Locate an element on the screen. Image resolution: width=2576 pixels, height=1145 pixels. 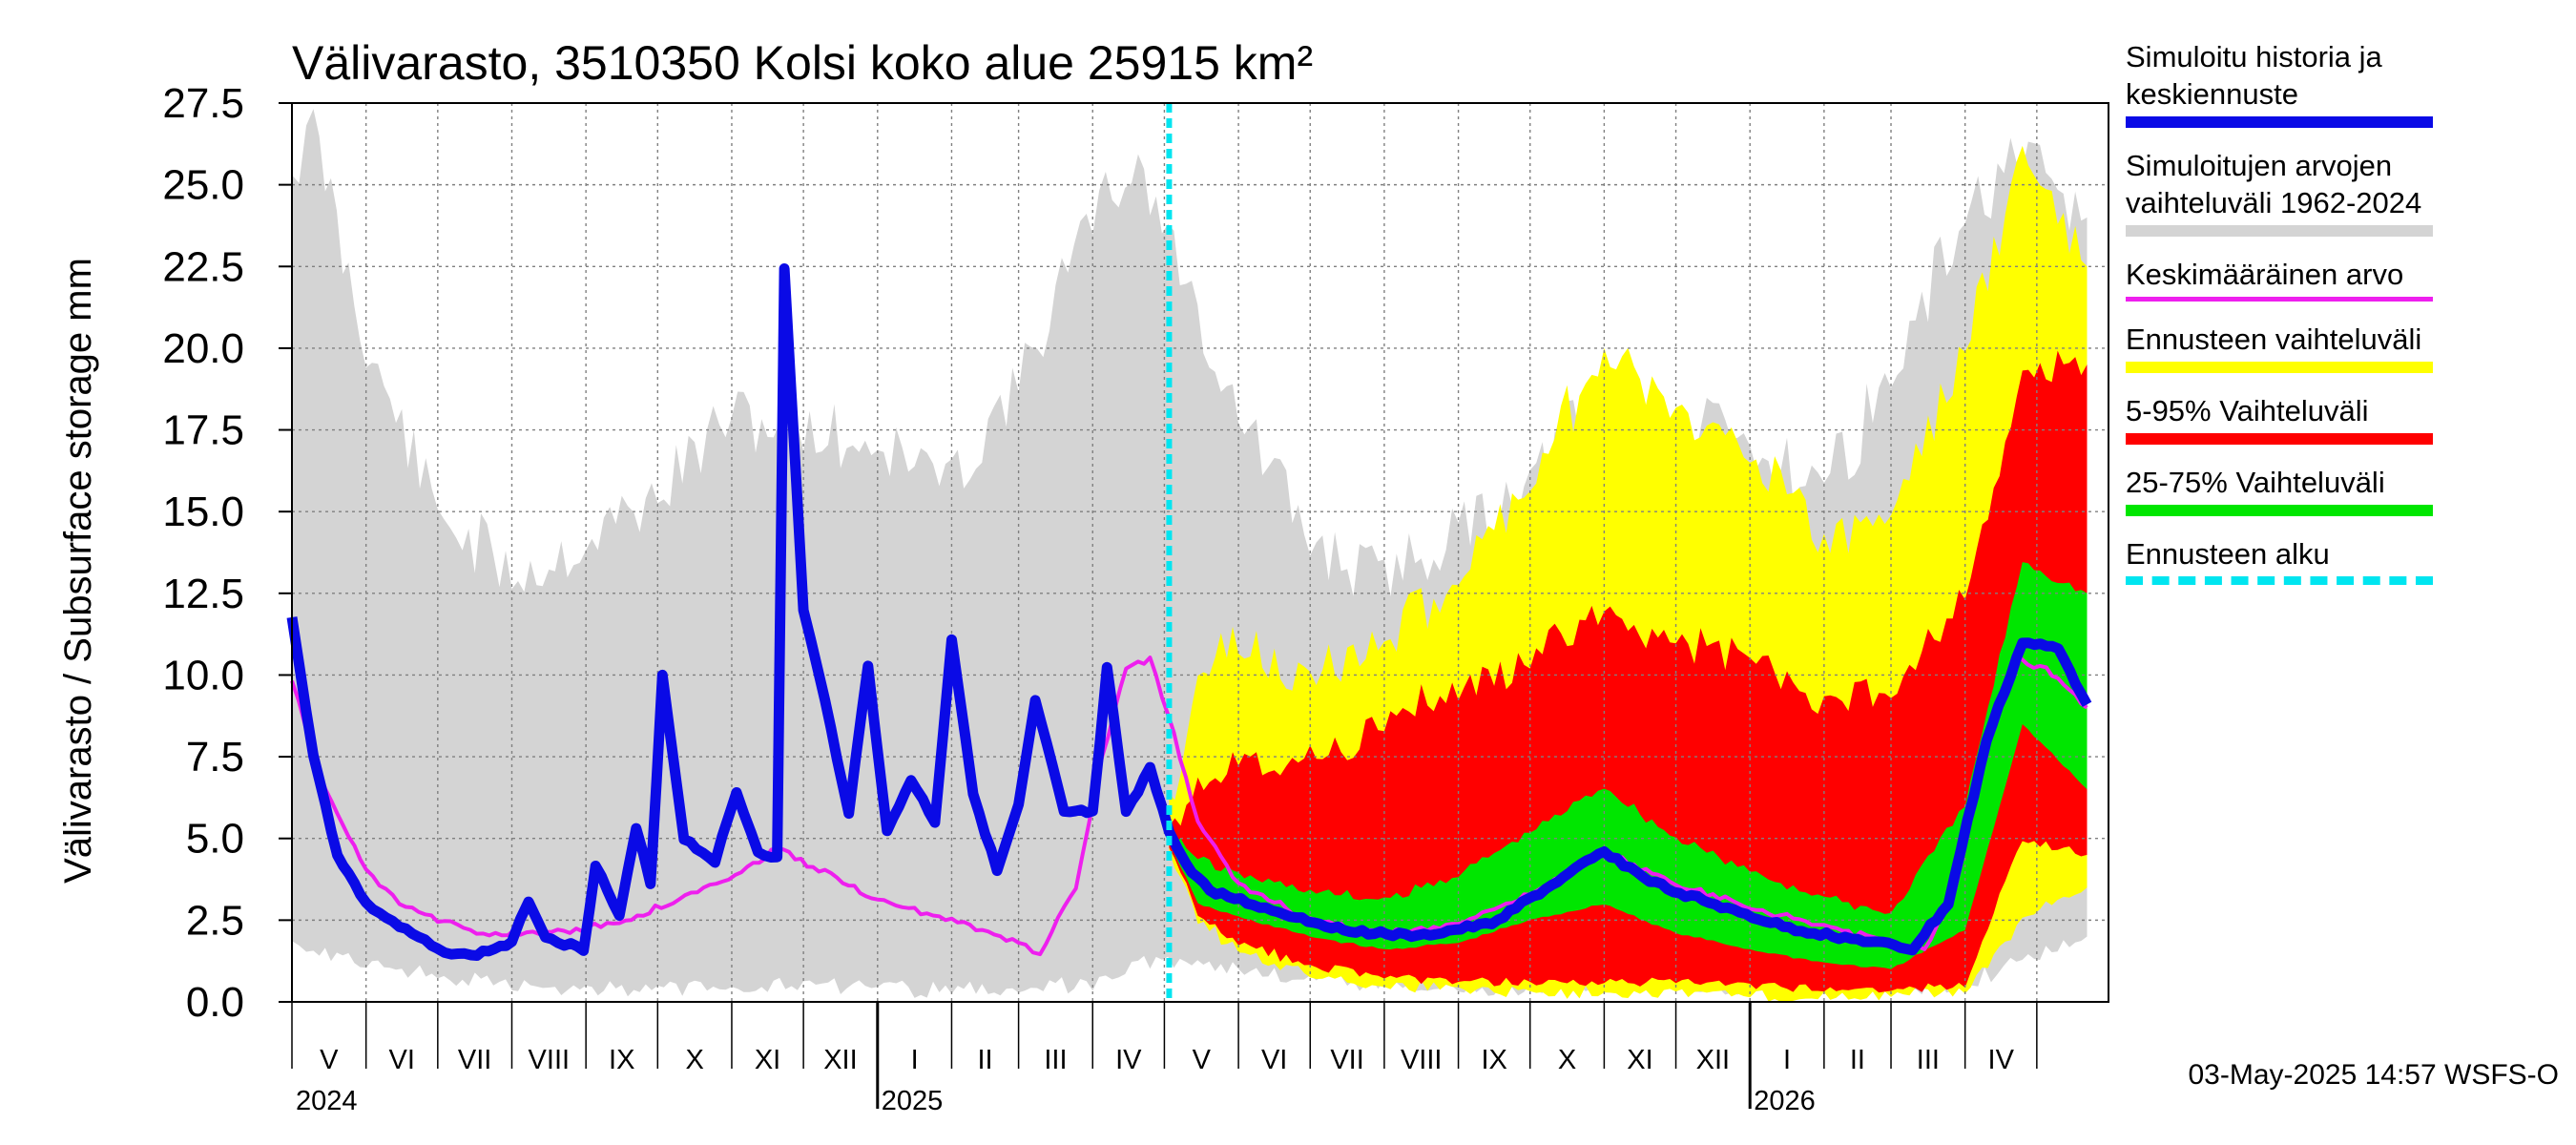
legend-label: Ennusteen vaihteluväli is located at coordinates (2274, 339).